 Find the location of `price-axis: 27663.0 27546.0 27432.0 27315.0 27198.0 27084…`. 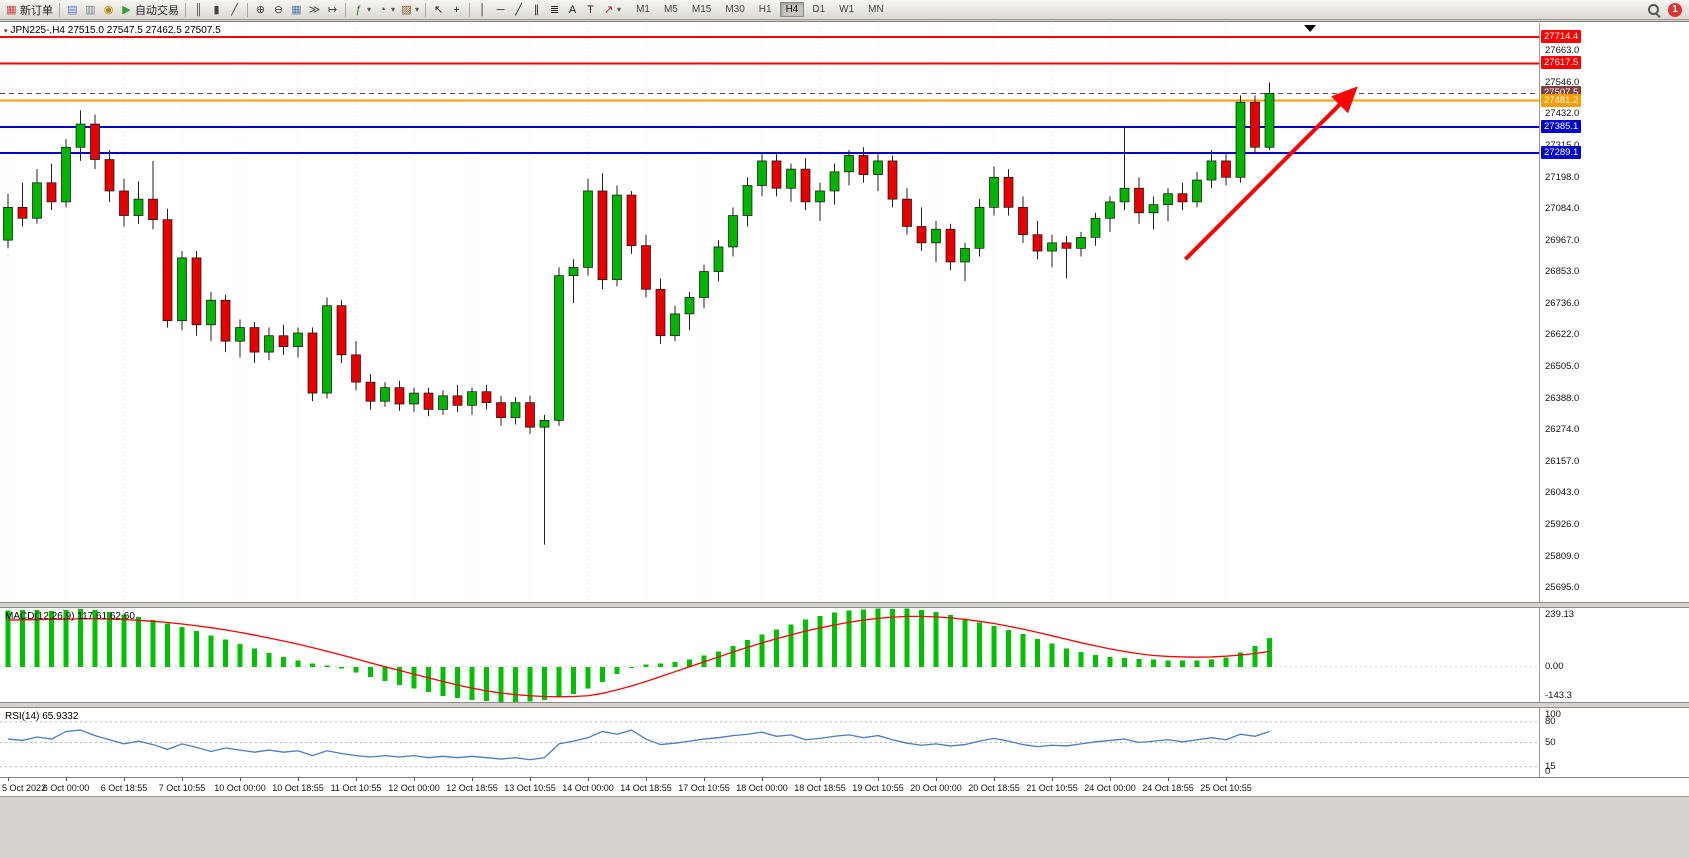

price-axis: 27663.0 27546.0 27432.0 27315.0 27198.0 27084… is located at coordinates (1614, 409).